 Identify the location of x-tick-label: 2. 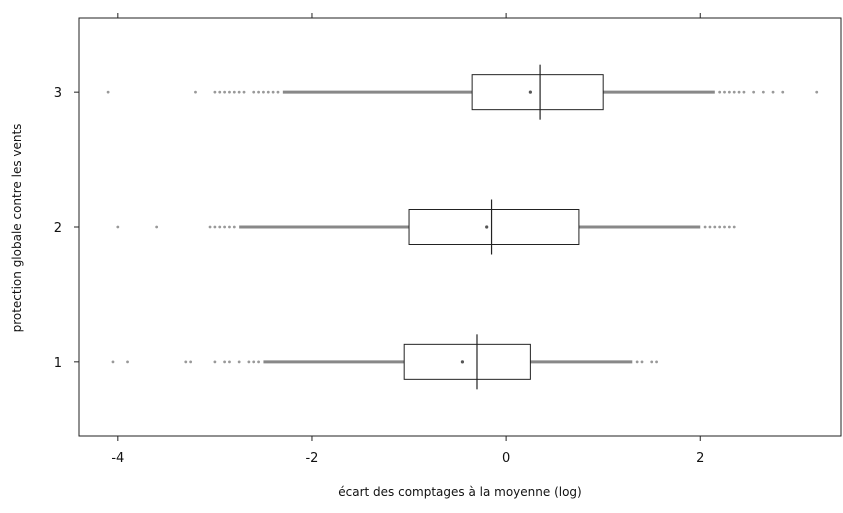
(700, 458).